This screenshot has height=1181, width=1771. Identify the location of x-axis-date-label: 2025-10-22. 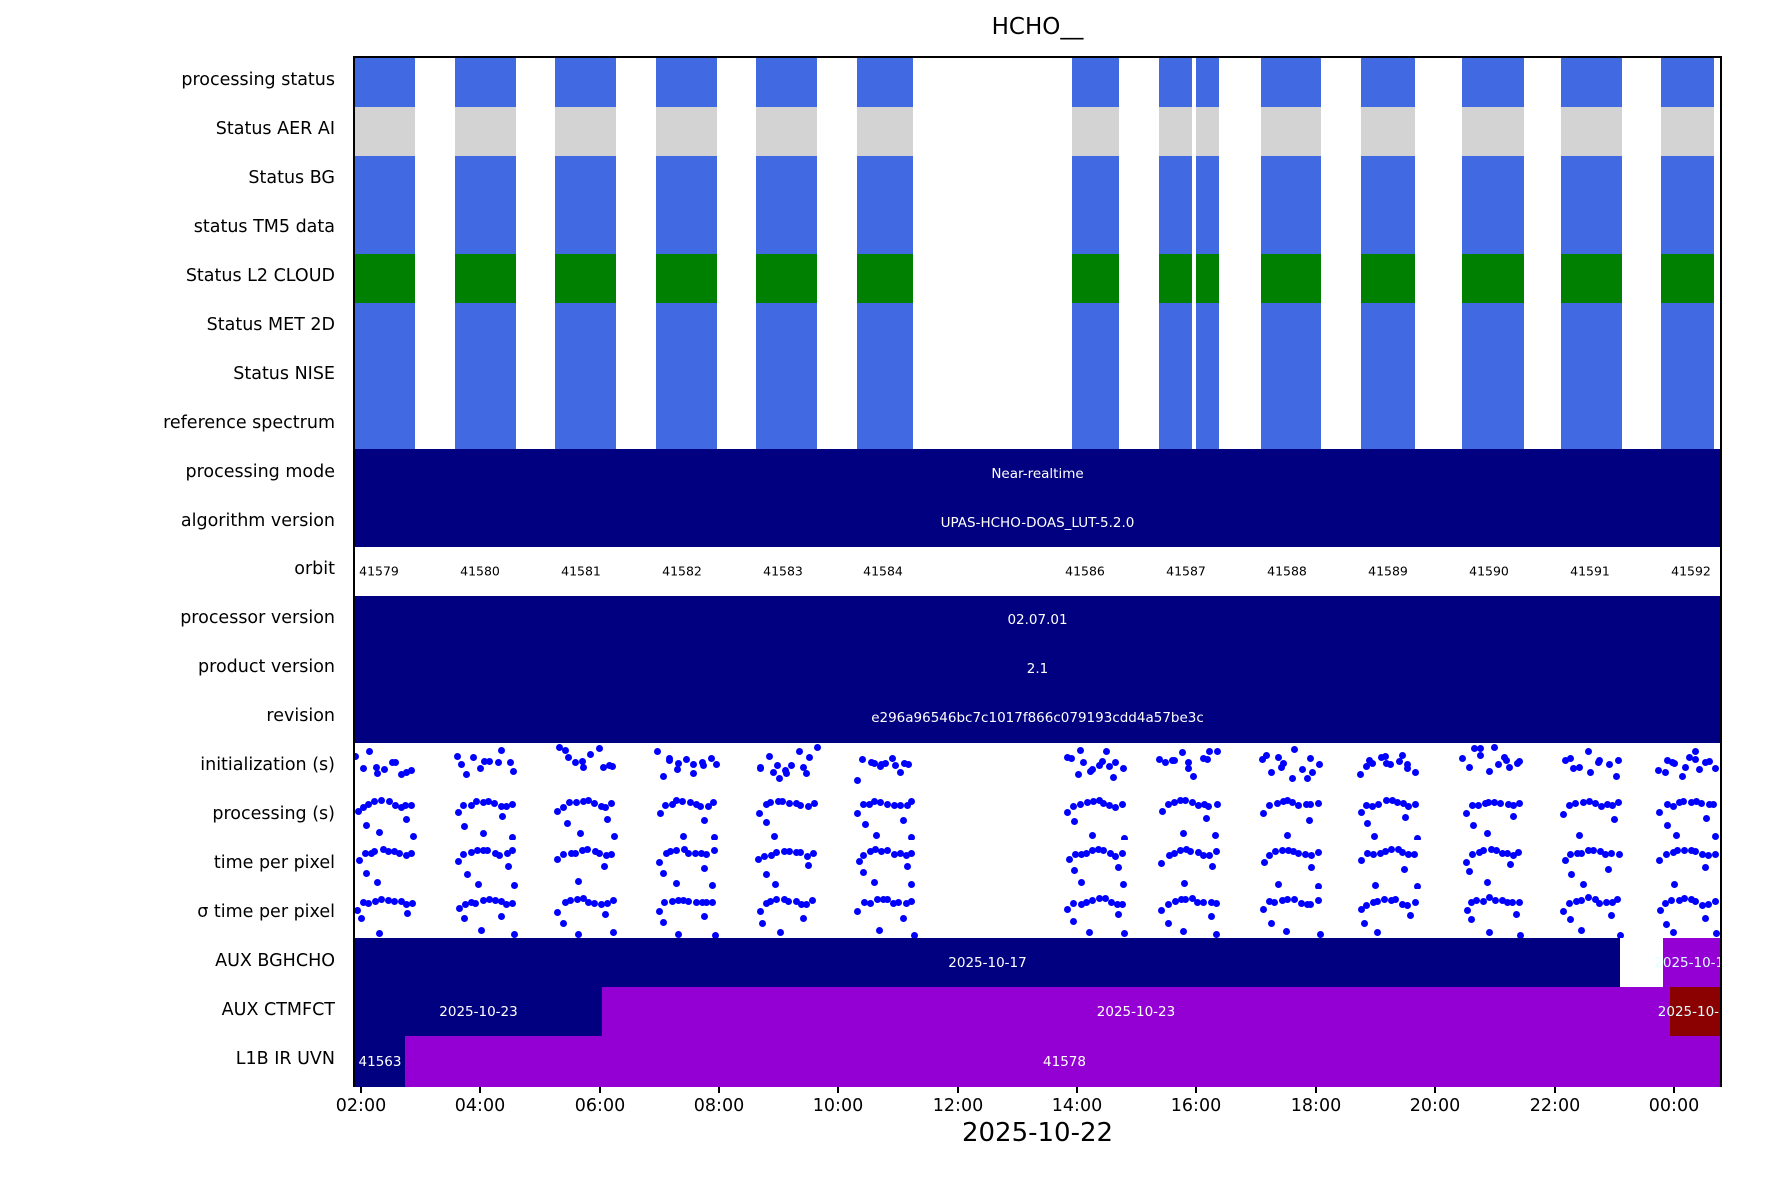
(1037, 1133).